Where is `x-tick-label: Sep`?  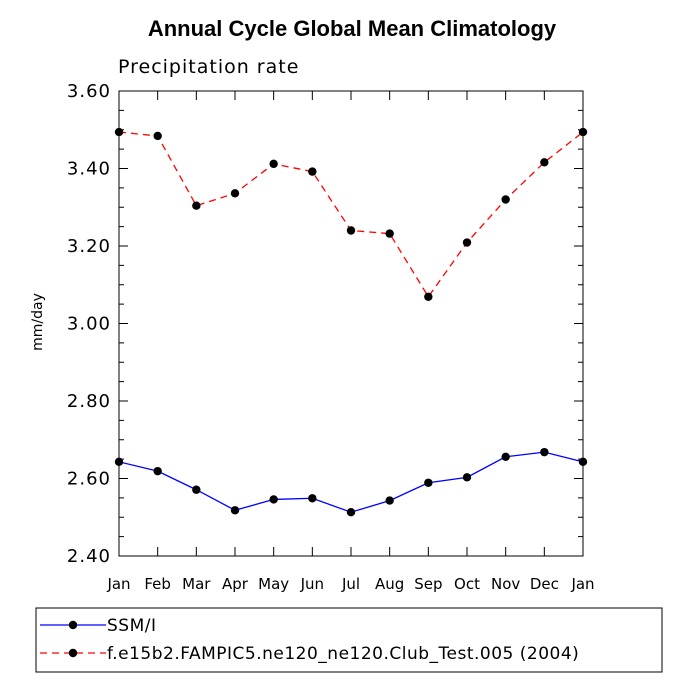
x-tick-label: Sep is located at coordinates (428, 584).